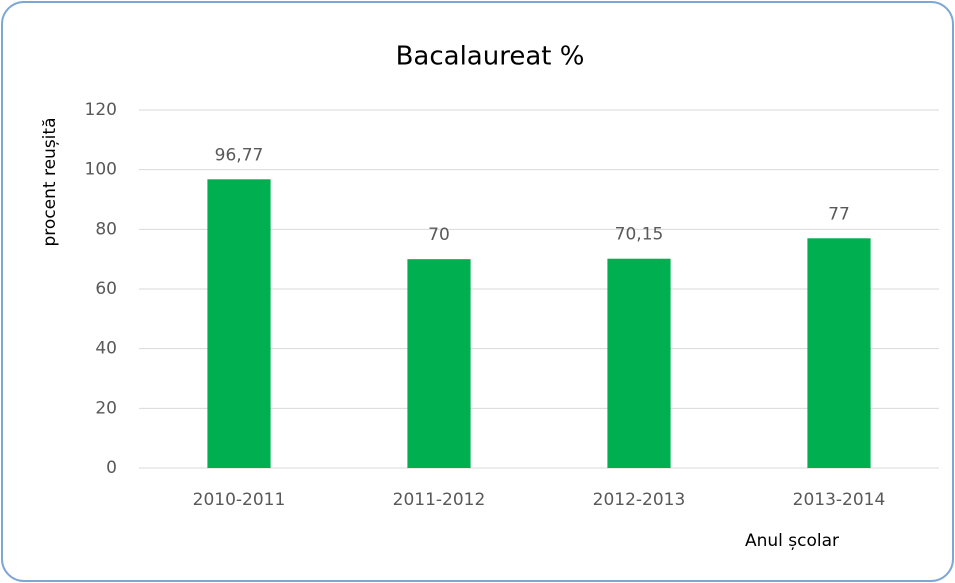 The image size is (955, 583). Describe the element at coordinates (490, 57) in the screenshot. I see `chart-title: Bacalaureat %` at that location.